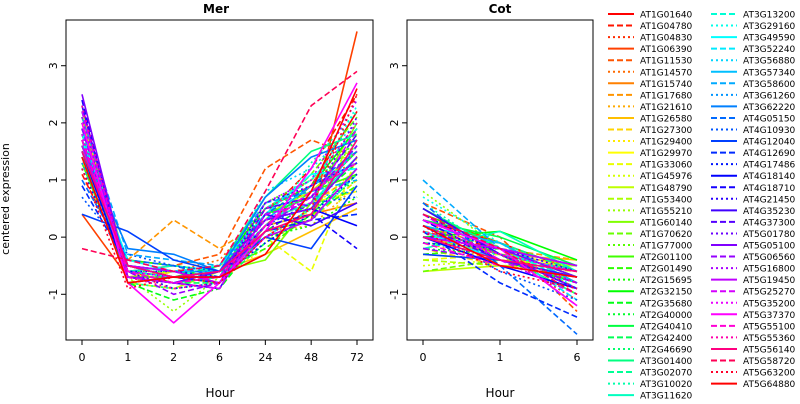 This screenshot has height=404, width=800. I want to click on legend-label: AT2G40000, so click(666, 316).